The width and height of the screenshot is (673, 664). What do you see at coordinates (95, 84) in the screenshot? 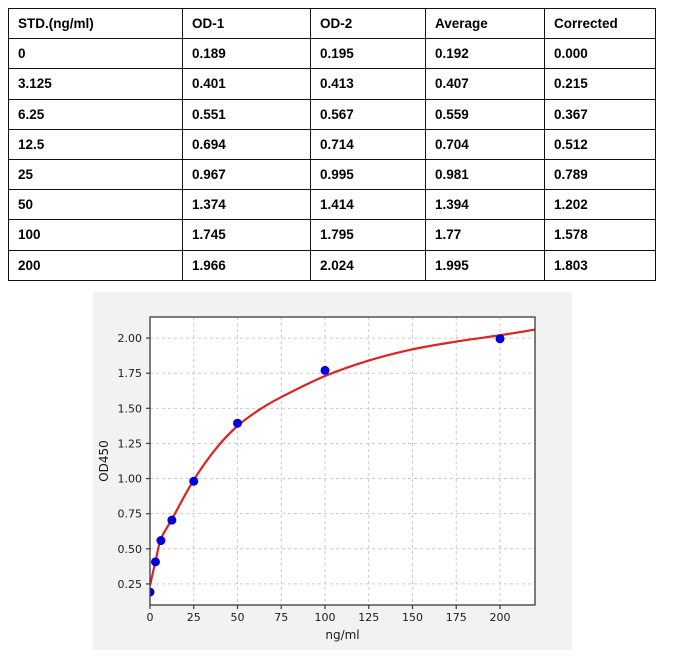
I see `table-cell: 3.125` at bounding box center [95, 84].